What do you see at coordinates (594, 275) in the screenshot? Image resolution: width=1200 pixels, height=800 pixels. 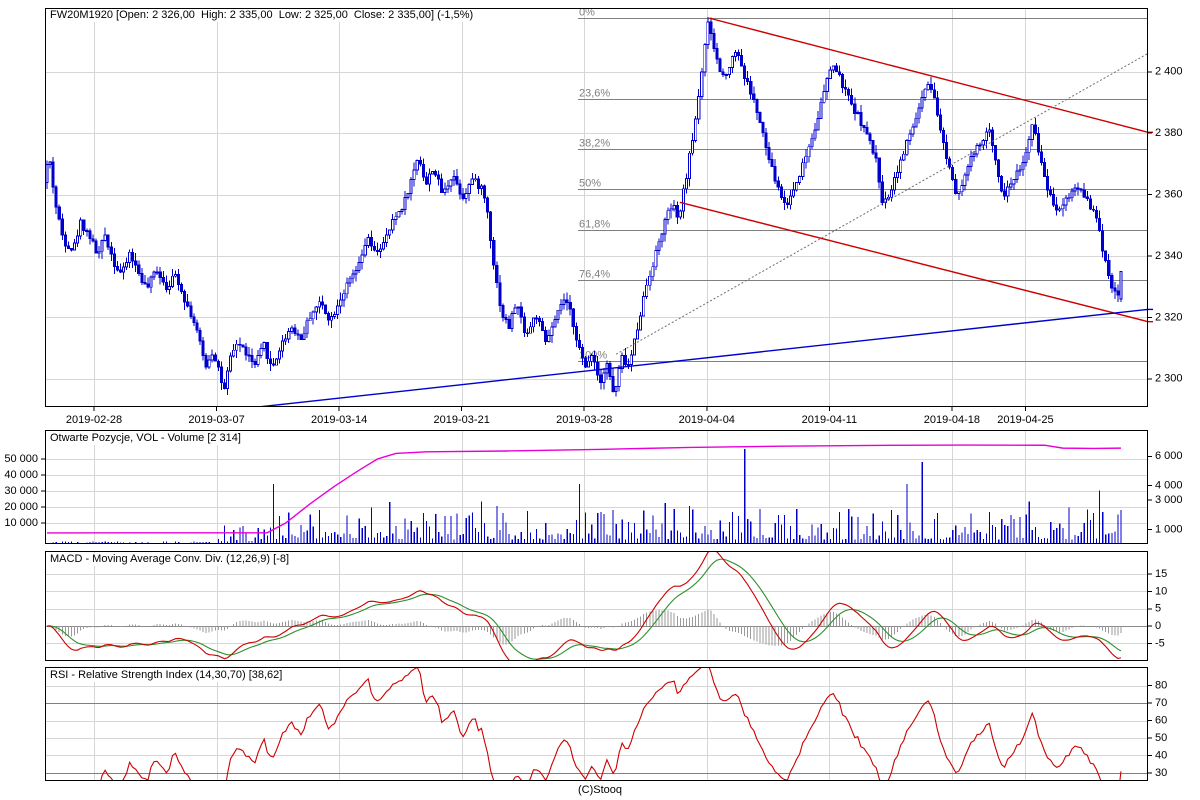 I see `fib-level-label: 76,4%` at bounding box center [594, 275].